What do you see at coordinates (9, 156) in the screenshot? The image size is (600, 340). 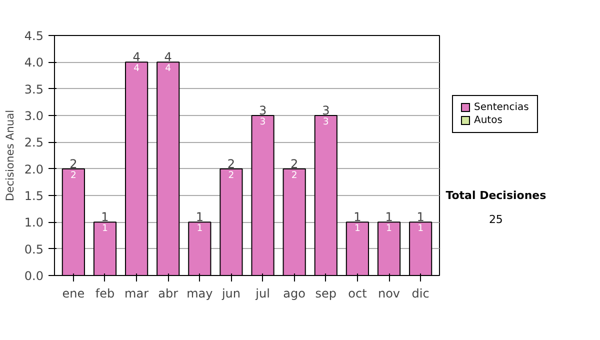 I see `y-axis-title: Decisiones Anual` at bounding box center [9, 156].